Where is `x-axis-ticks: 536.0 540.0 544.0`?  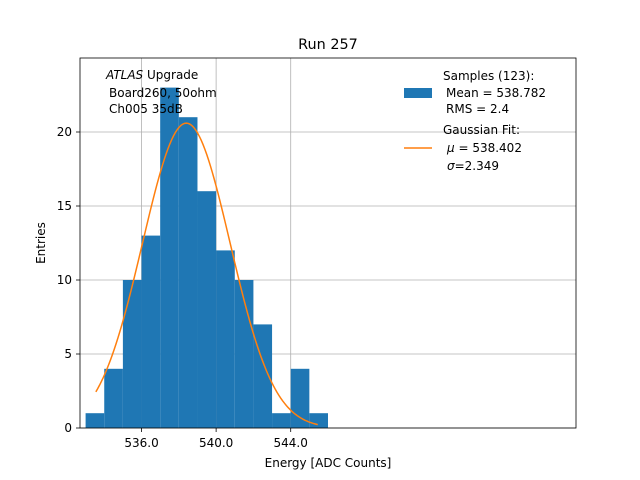
x-axis-ticks: 536.0 540.0 544.0 is located at coordinates (216, 439).